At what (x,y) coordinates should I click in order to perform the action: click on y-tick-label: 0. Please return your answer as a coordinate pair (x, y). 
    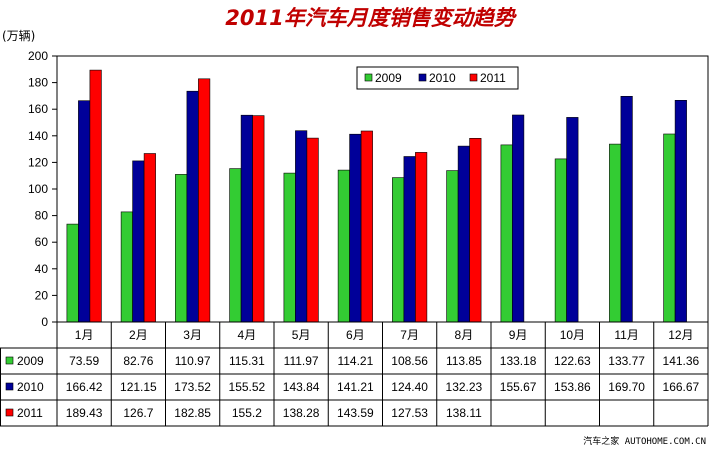
    Looking at the image, I should click on (44, 322).